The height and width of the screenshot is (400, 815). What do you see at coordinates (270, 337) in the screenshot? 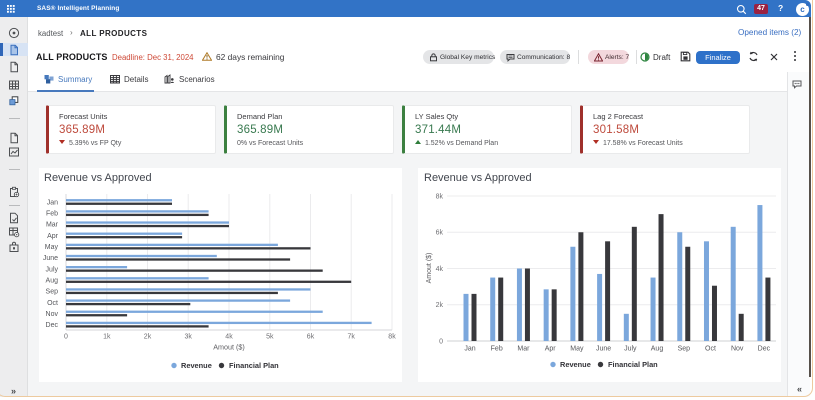
I see `svg-text: 5k` at bounding box center [270, 337].